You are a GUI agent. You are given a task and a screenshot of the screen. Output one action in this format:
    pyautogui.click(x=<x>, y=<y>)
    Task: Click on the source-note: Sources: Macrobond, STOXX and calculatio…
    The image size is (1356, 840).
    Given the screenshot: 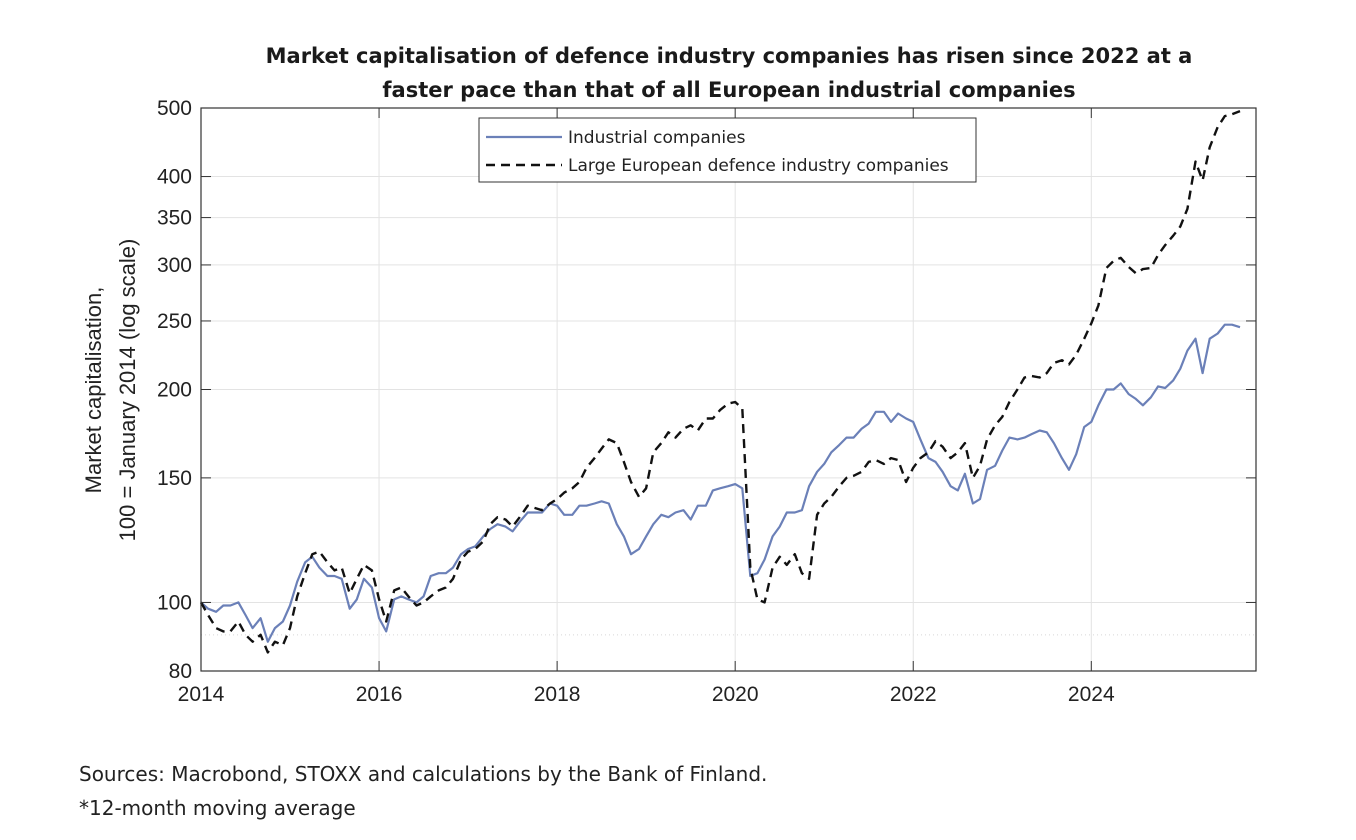 What is the action you would take?
    pyautogui.click(x=423, y=774)
    